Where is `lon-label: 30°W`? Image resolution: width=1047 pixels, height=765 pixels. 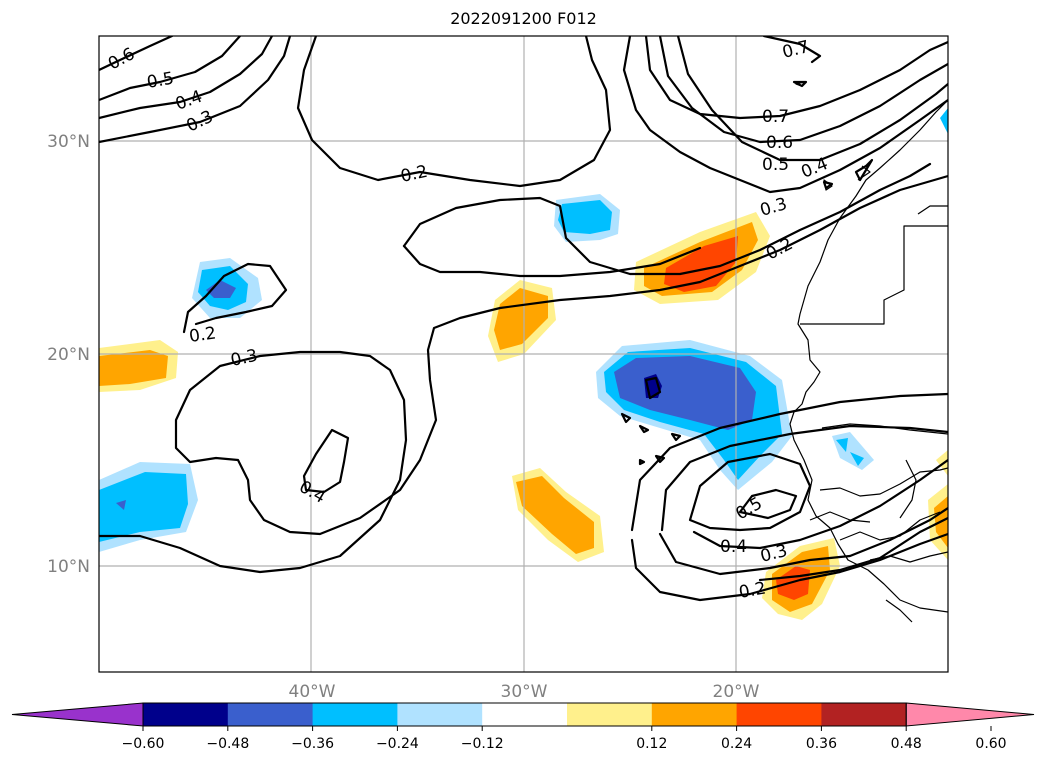
lon-label: 30°W is located at coordinates (524, 692).